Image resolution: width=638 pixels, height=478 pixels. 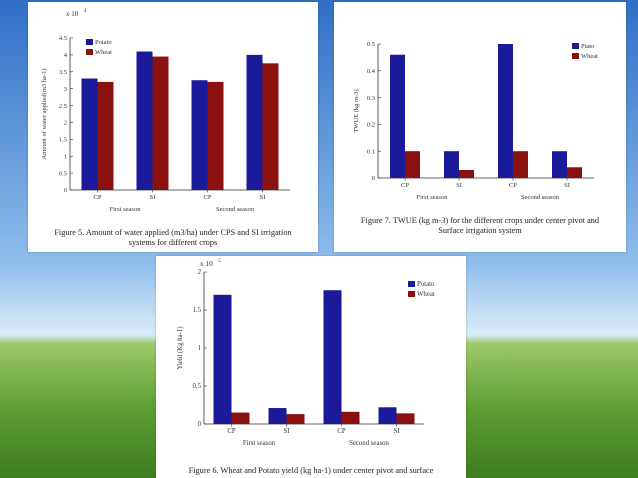 What do you see at coordinates (44, 114) in the screenshot?
I see `chart0-y-axis-label: Amount of water applied(m3 ha-1)` at bounding box center [44, 114].